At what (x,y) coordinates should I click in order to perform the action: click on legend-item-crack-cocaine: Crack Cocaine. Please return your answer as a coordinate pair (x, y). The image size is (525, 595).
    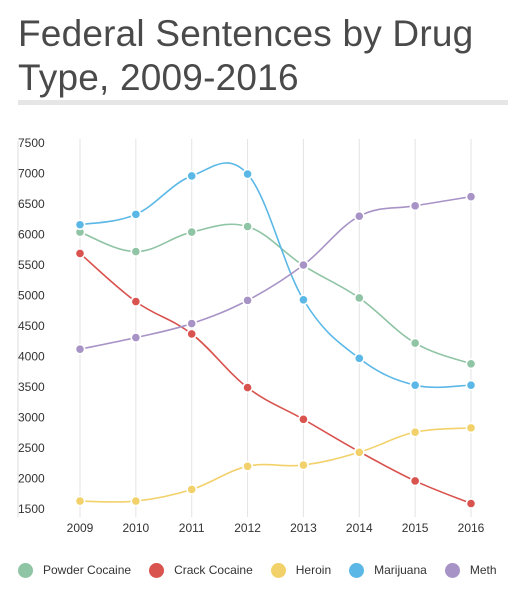
    Looking at the image, I should click on (201, 570).